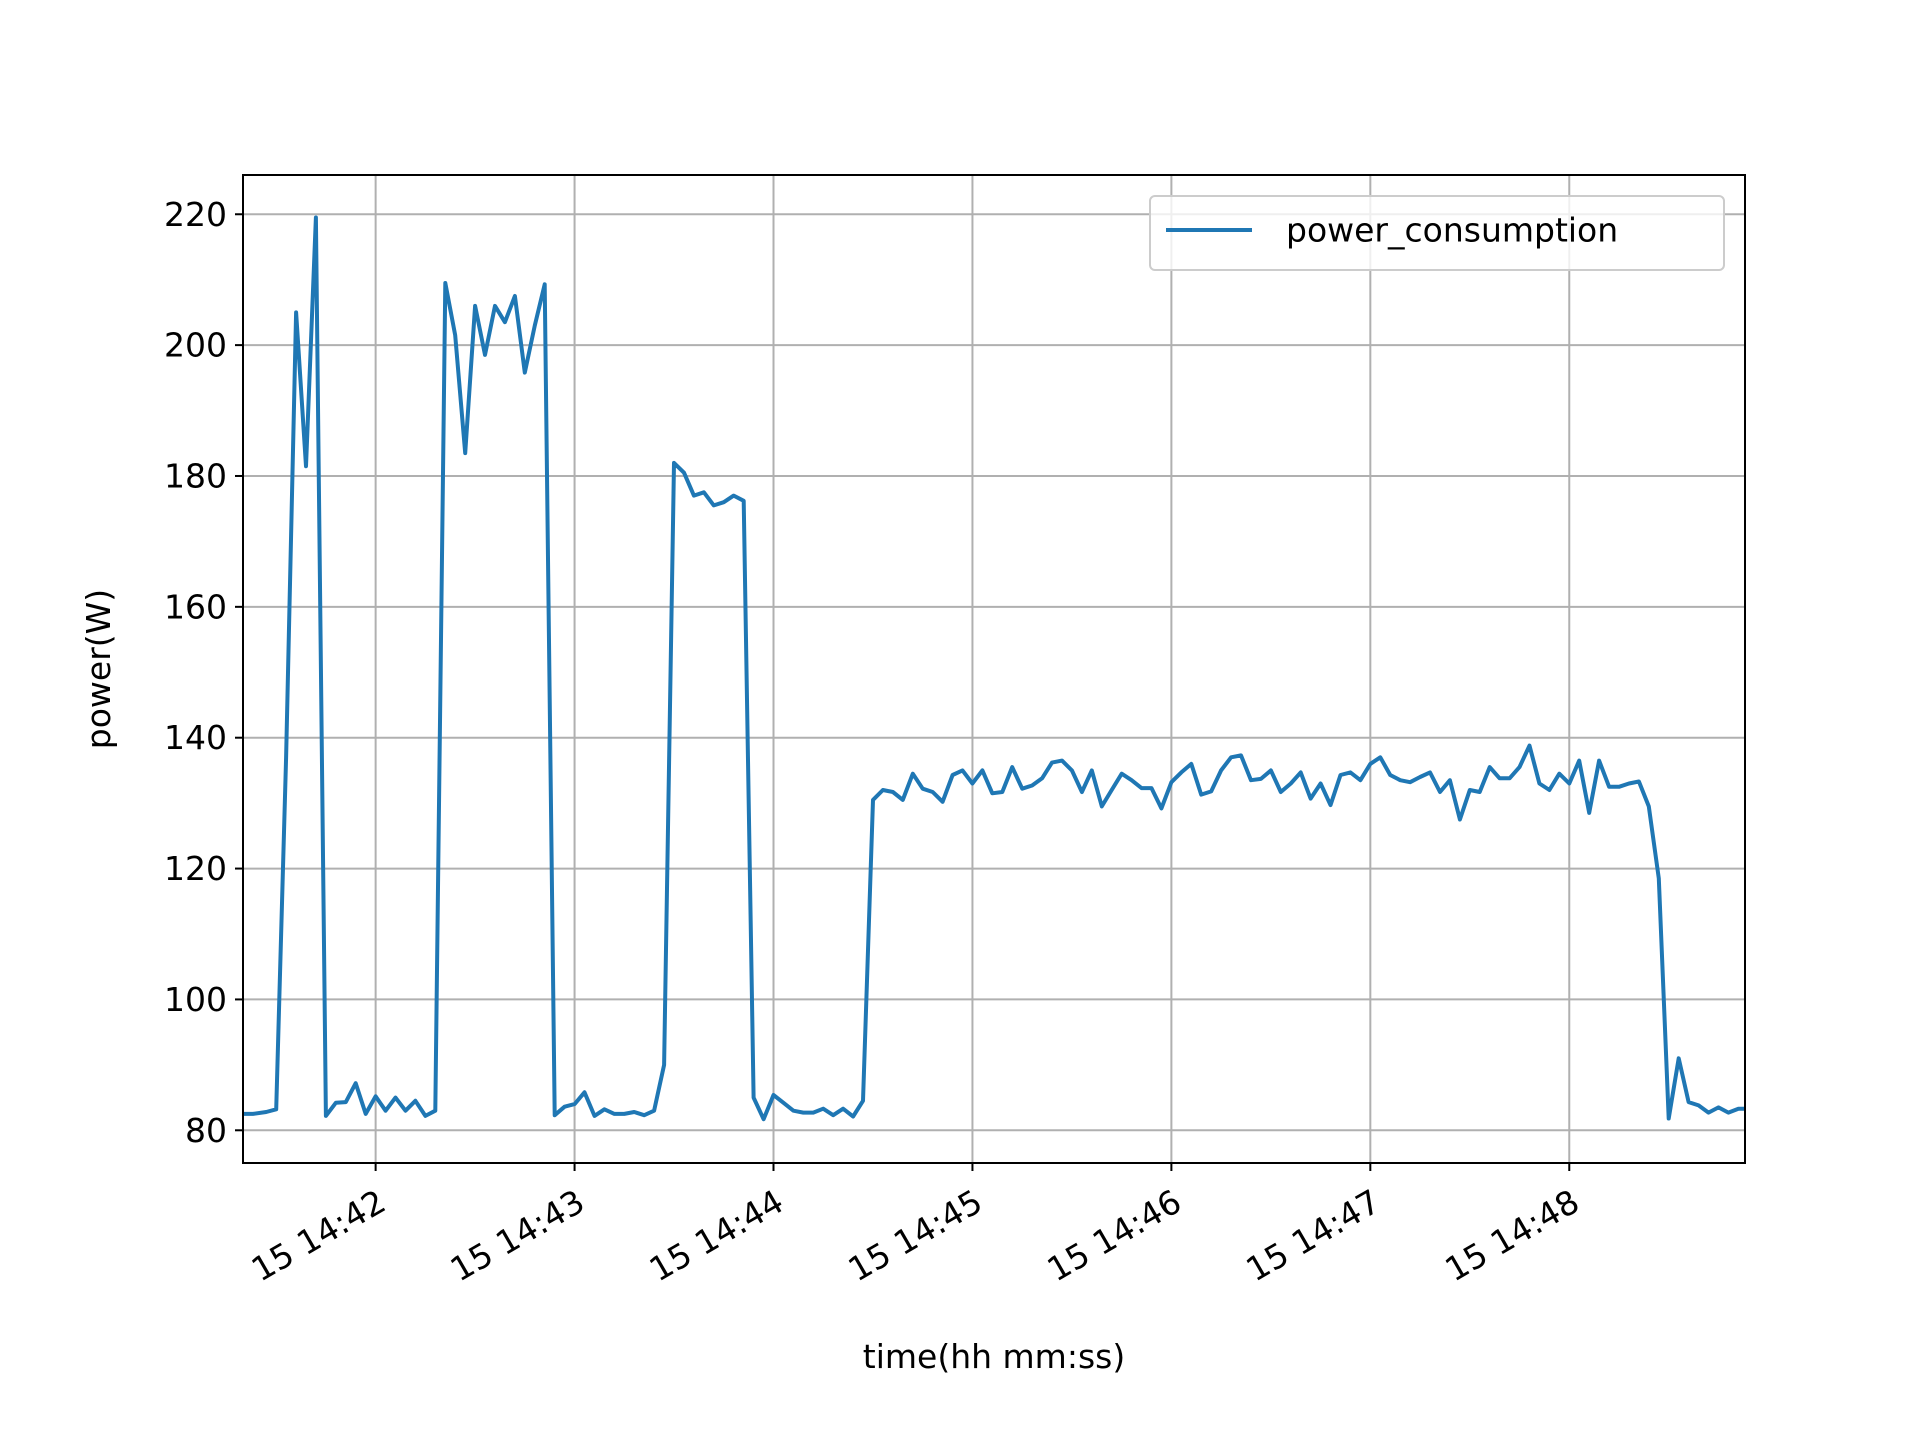 The width and height of the screenshot is (1920, 1440). What do you see at coordinates (195, 214) in the screenshot?
I see `y-tick-label: 220` at bounding box center [195, 214].